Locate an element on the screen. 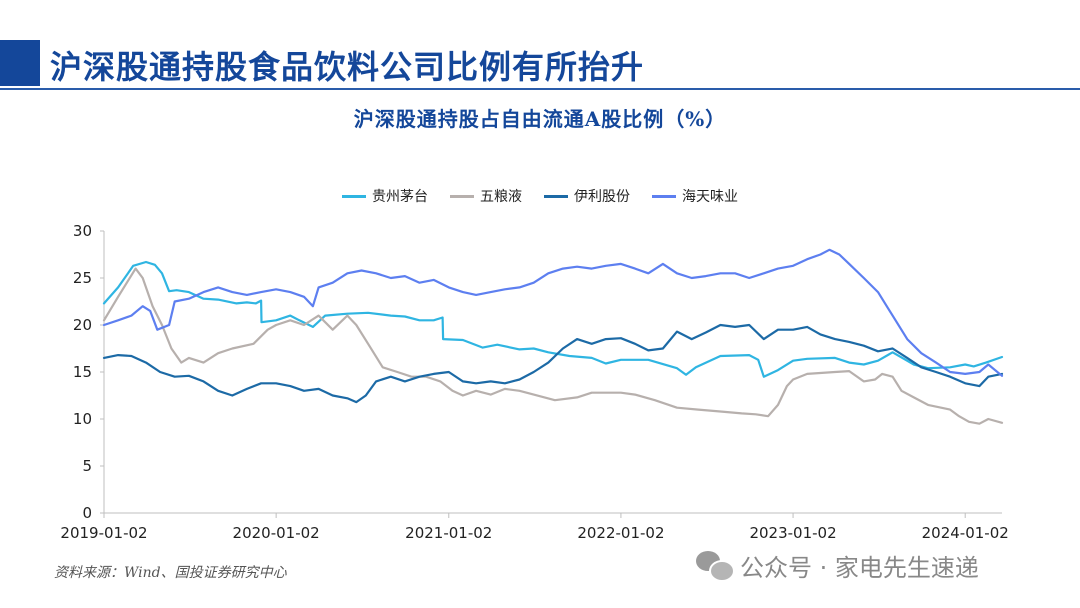  x-tick-label: 2021-01-02 is located at coordinates (448, 533).